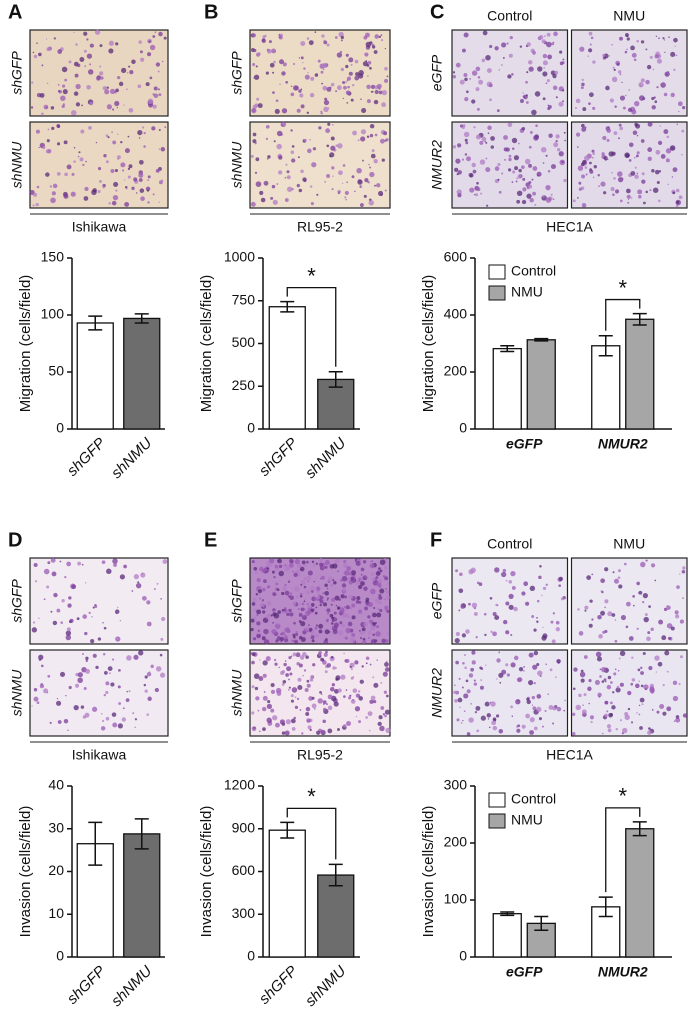 This screenshot has height=1016, width=689. Describe the element at coordinates (524, 444) in the screenshot. I see `x-tick-label: eGFP` at that location.